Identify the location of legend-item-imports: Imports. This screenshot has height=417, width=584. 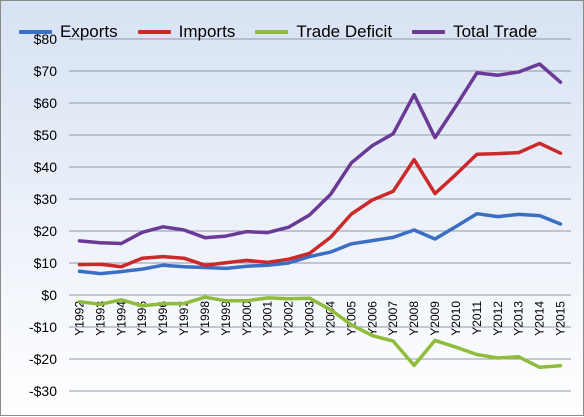
(186, 32).